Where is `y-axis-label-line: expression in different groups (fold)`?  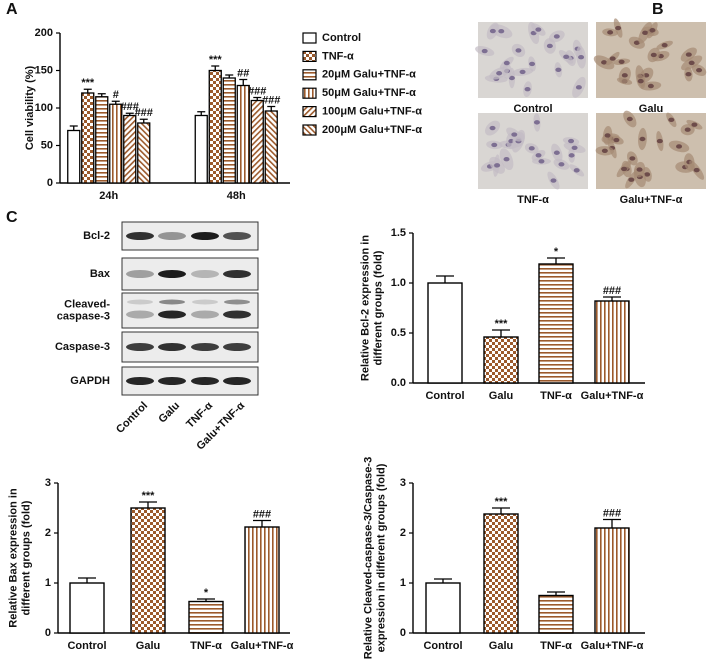 y-axis-label-line: expression in different groups (fold) is located at coordinates (381, 557).